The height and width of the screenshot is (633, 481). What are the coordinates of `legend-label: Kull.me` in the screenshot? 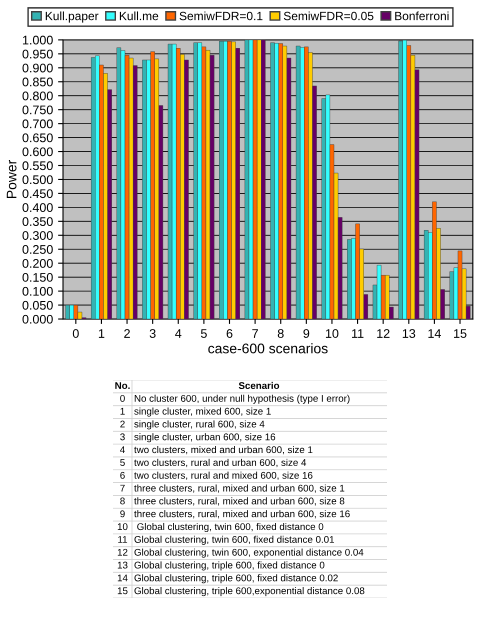 It's located at (139, 15).